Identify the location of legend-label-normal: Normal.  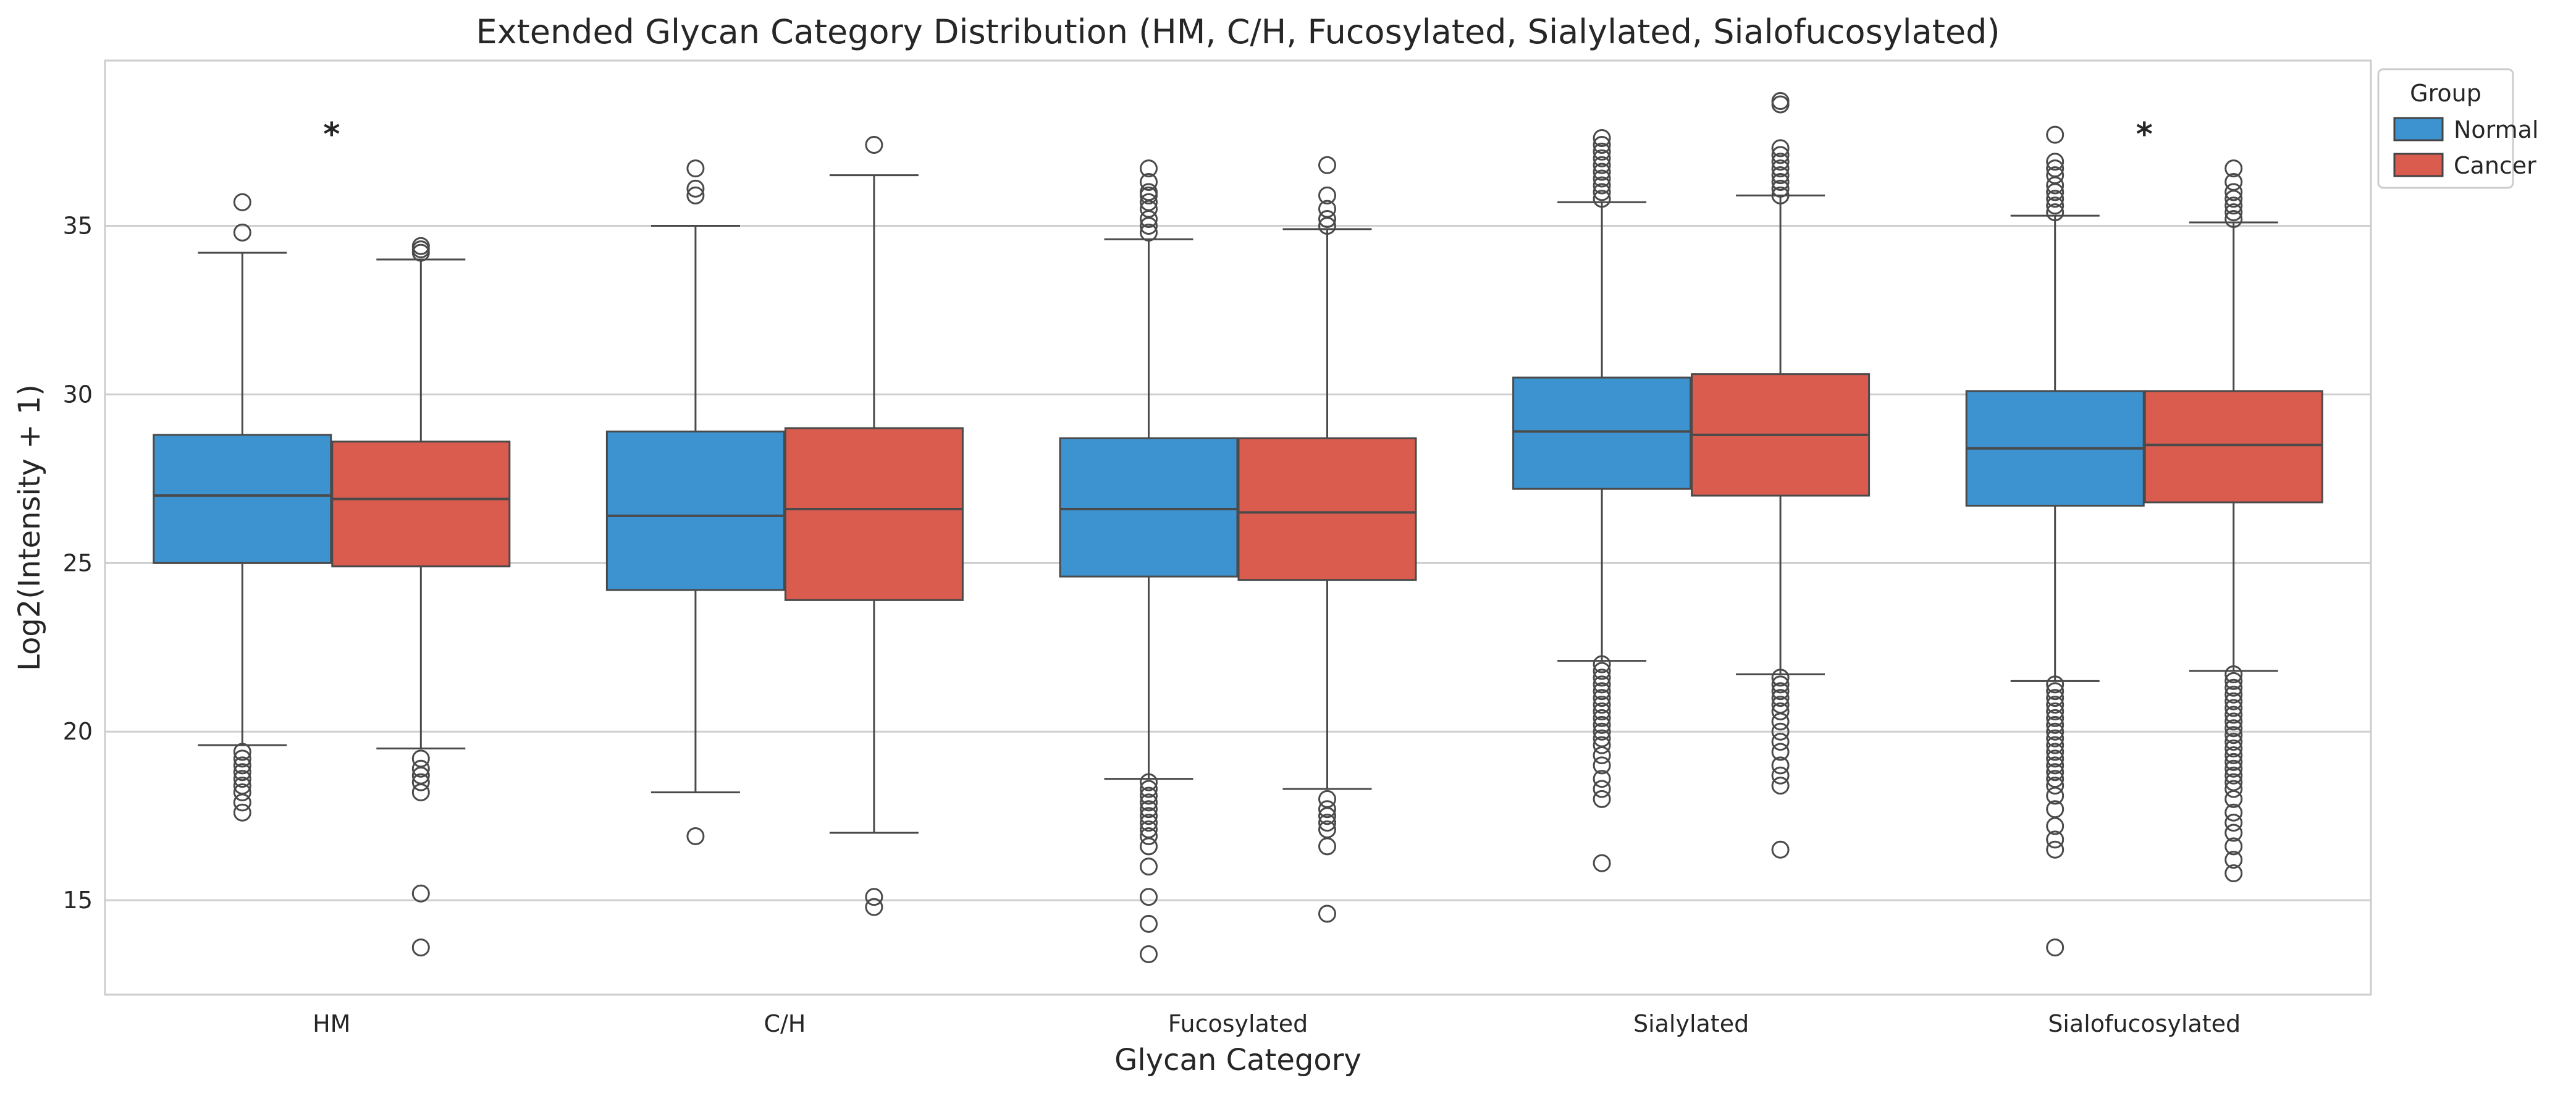
(2496, 129).